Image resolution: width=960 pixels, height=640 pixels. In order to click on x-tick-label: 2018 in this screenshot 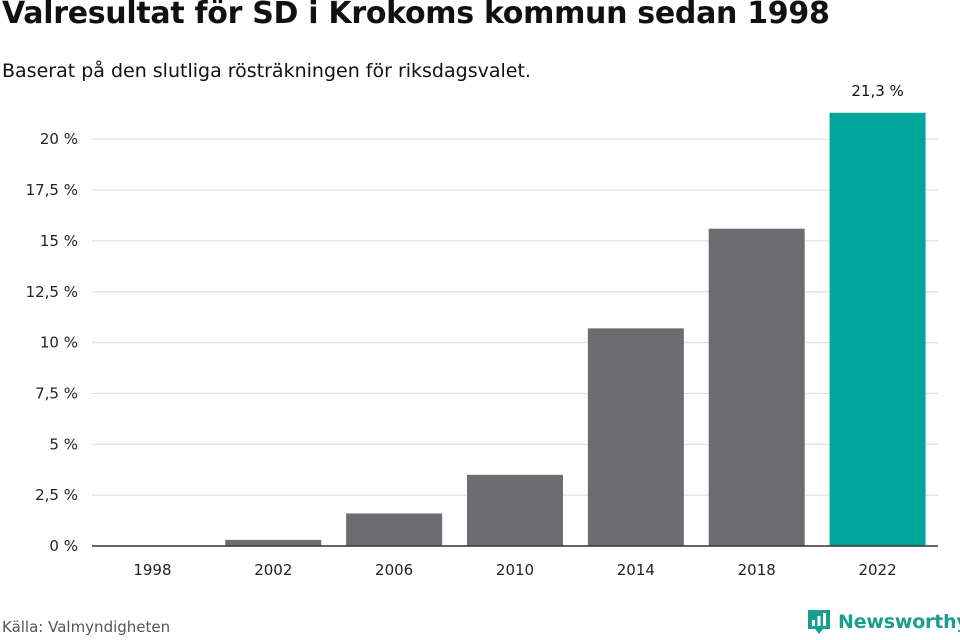, I will do `click(757, 570)`.